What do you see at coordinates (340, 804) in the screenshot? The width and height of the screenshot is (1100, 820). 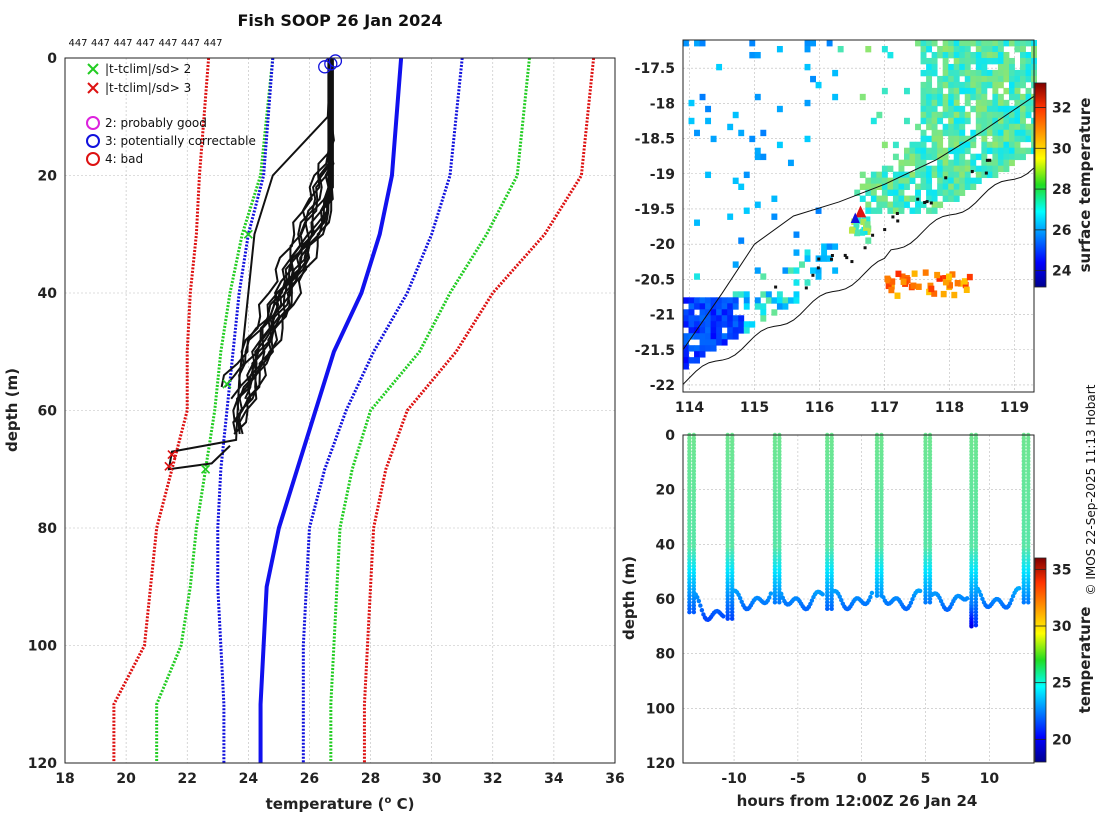 I see `profile-x-label: temperature (o C)` at bounding box center [340, 804].